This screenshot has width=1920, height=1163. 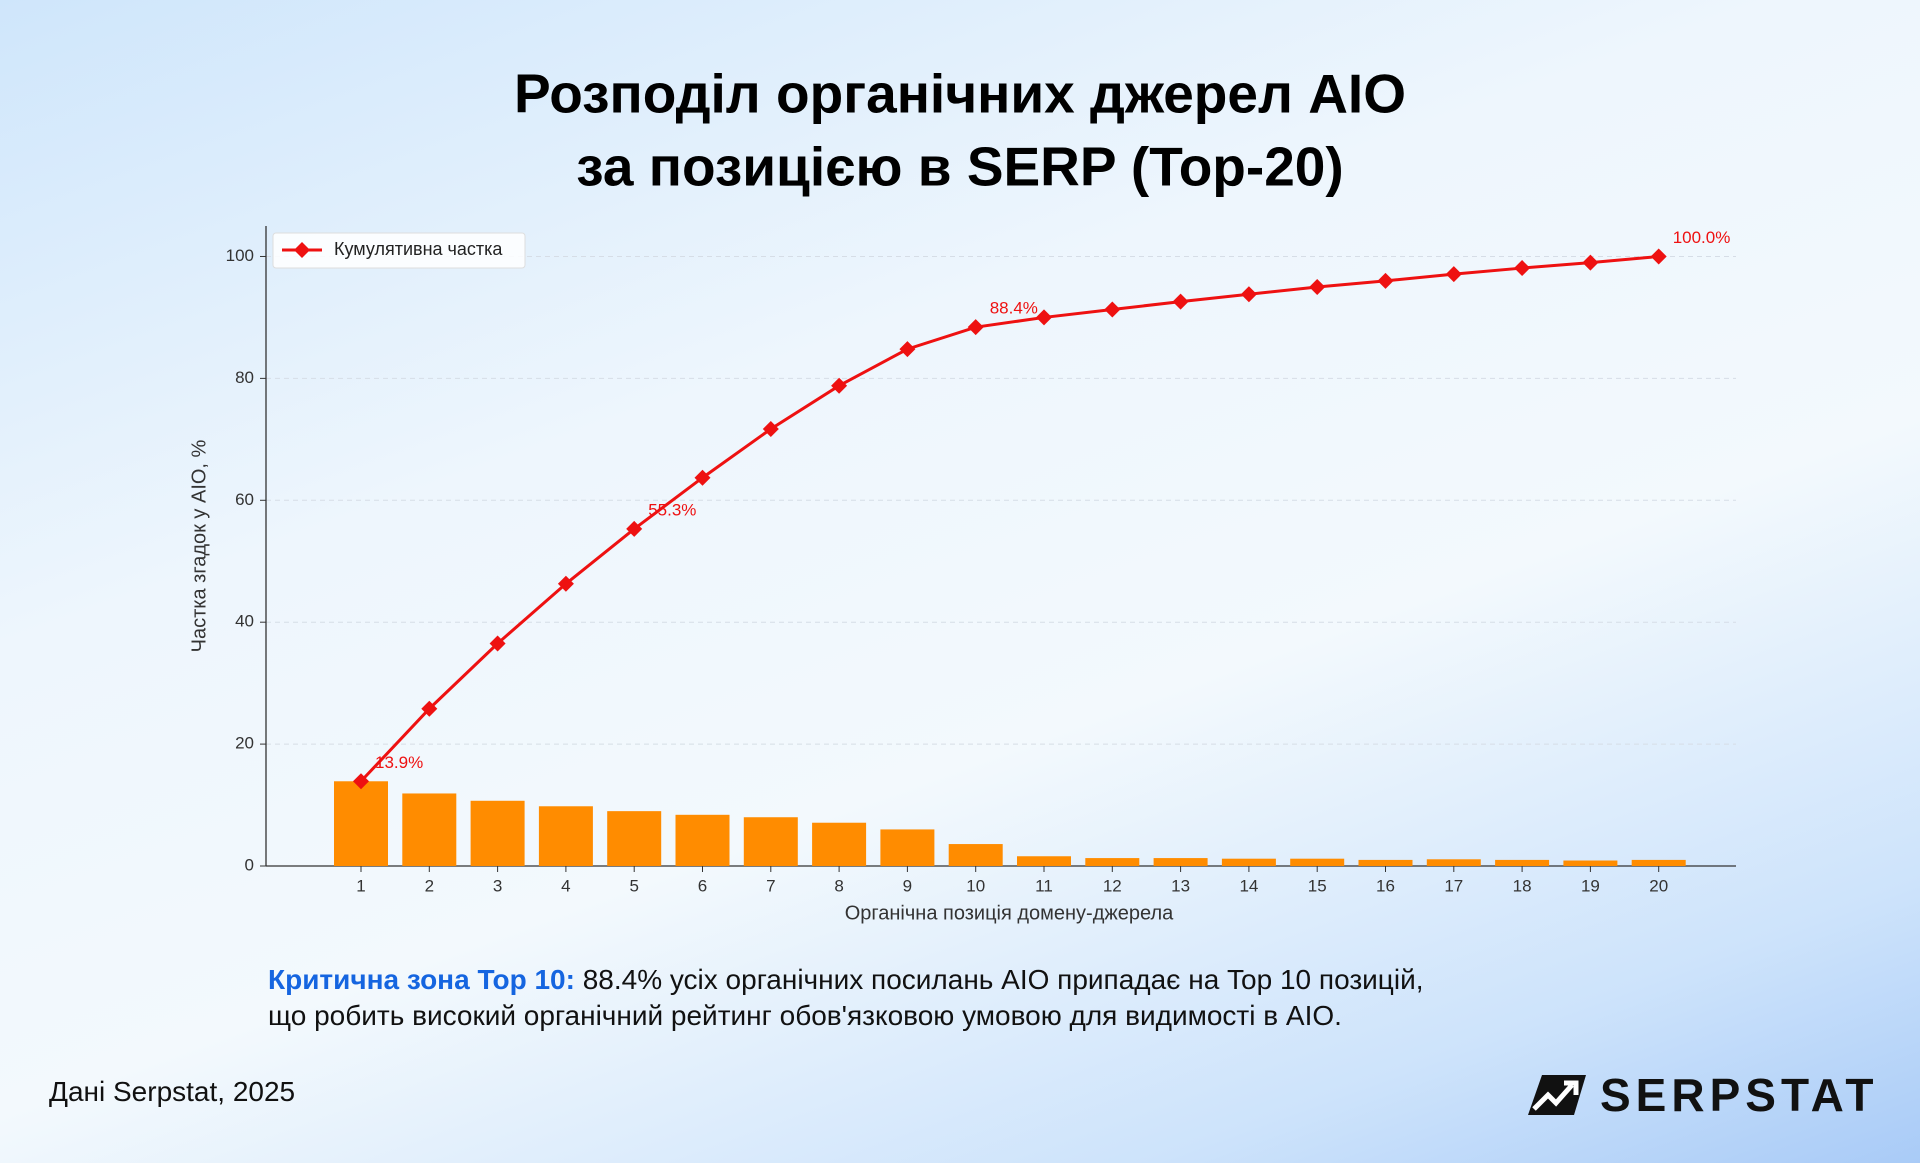 I want to click on x-tick-label: 6, so click(x=702, y=885).